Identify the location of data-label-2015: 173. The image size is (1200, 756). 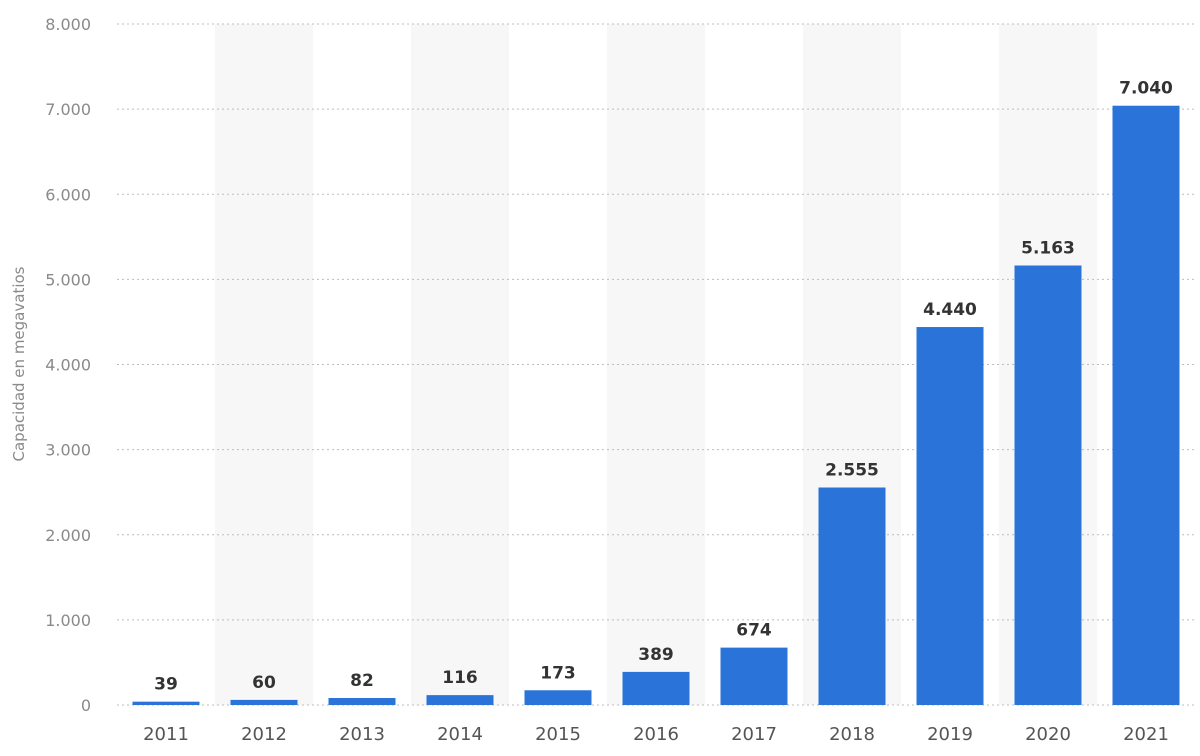
(558, 673).